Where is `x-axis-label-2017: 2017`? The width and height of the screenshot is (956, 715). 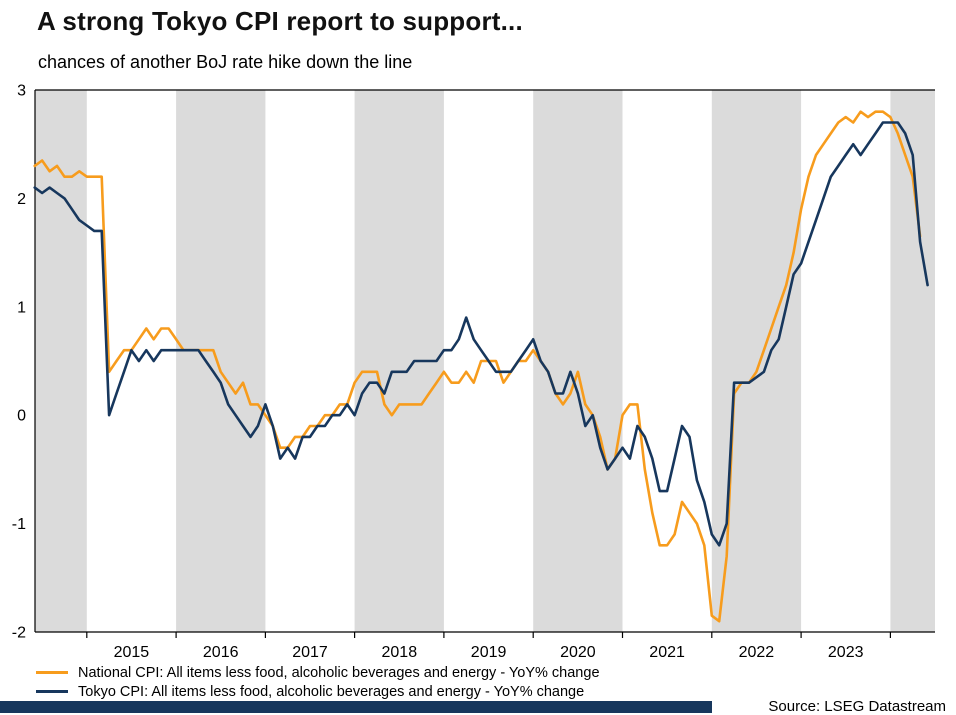 x-axis-label-2017: 2017 is located at coordinates (310, 652).